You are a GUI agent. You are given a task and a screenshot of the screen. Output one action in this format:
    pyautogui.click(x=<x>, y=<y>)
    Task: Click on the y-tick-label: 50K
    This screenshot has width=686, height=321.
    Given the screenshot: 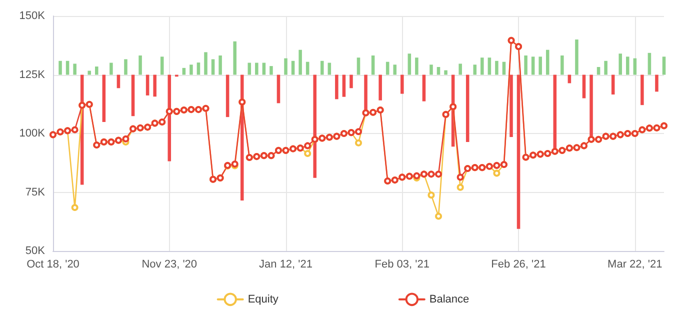 What is the action you would take?
    pyautogui.click(x=35, y=251)
    